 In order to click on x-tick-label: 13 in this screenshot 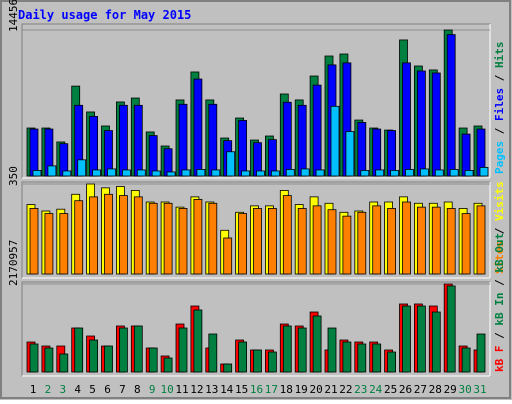, I will do `click(211, 389)`.